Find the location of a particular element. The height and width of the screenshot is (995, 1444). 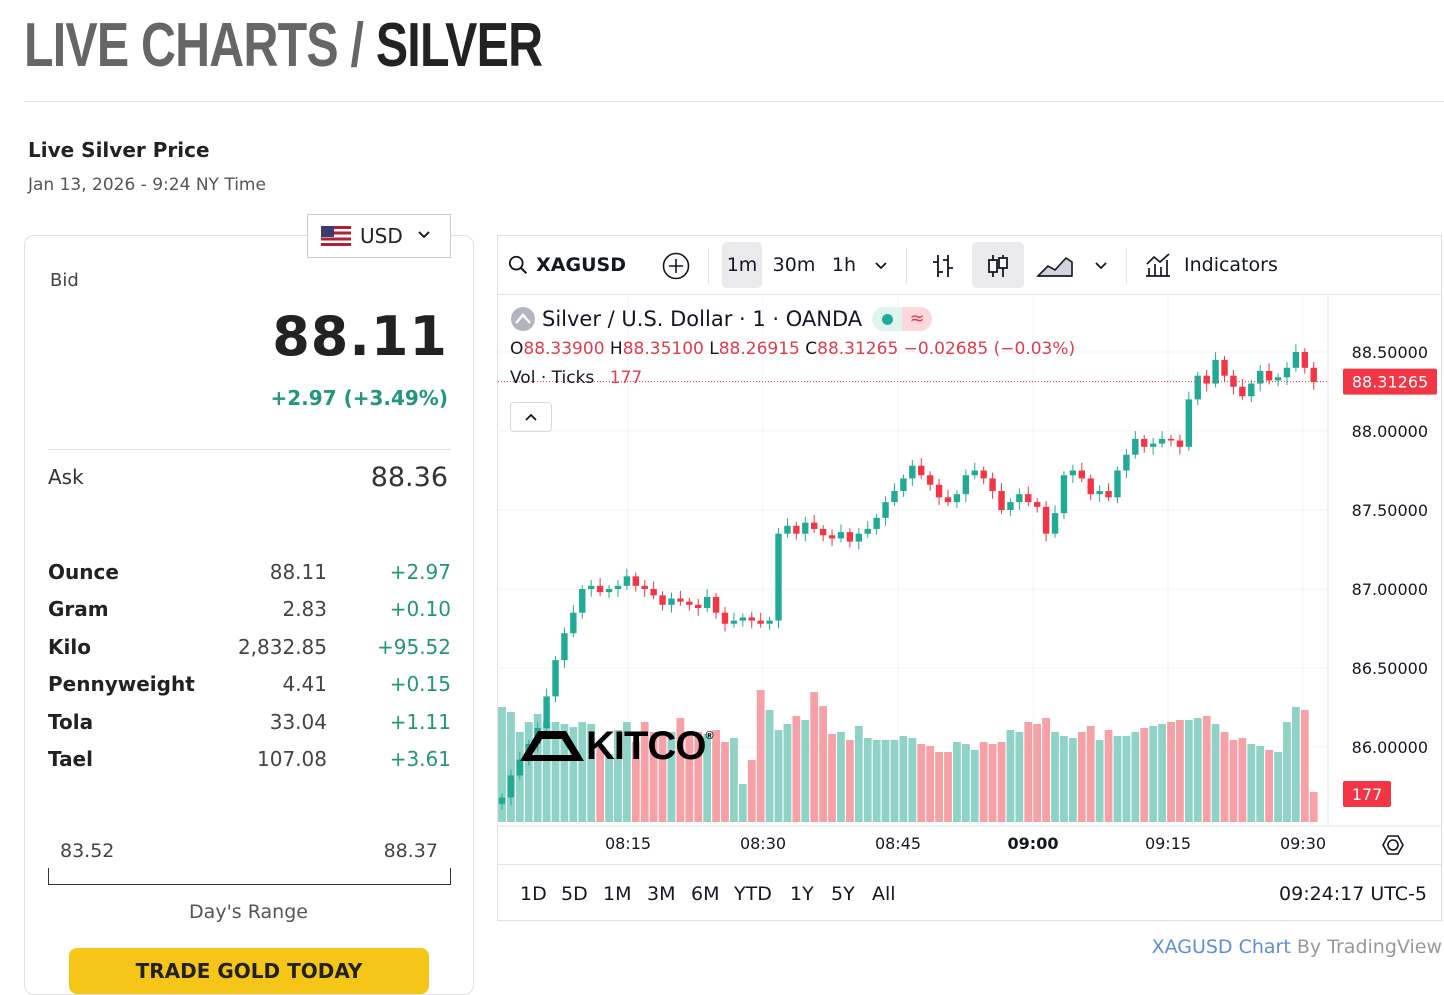

range-1m: 1M is located at coordinates (617, 894).